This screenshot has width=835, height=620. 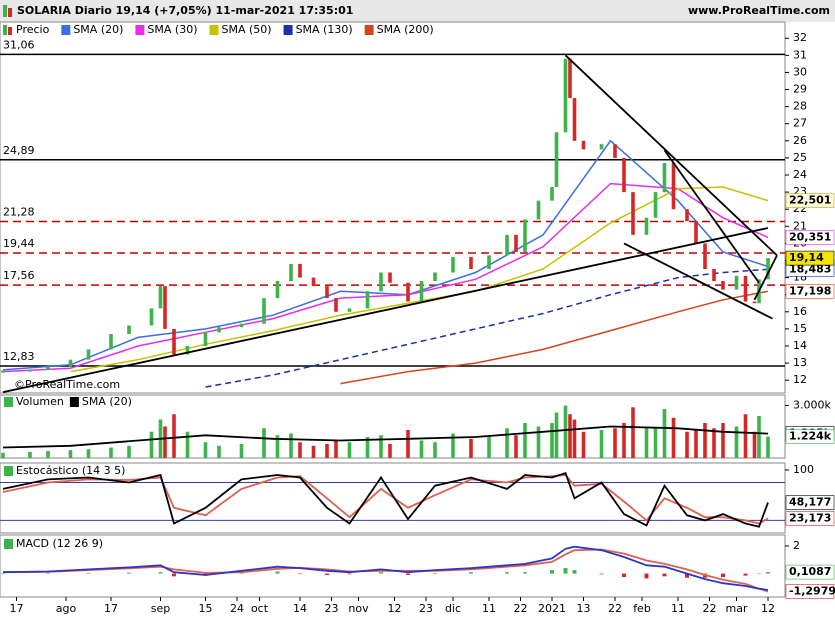 I want to click on panel-plot, so click(x=385, y=431).